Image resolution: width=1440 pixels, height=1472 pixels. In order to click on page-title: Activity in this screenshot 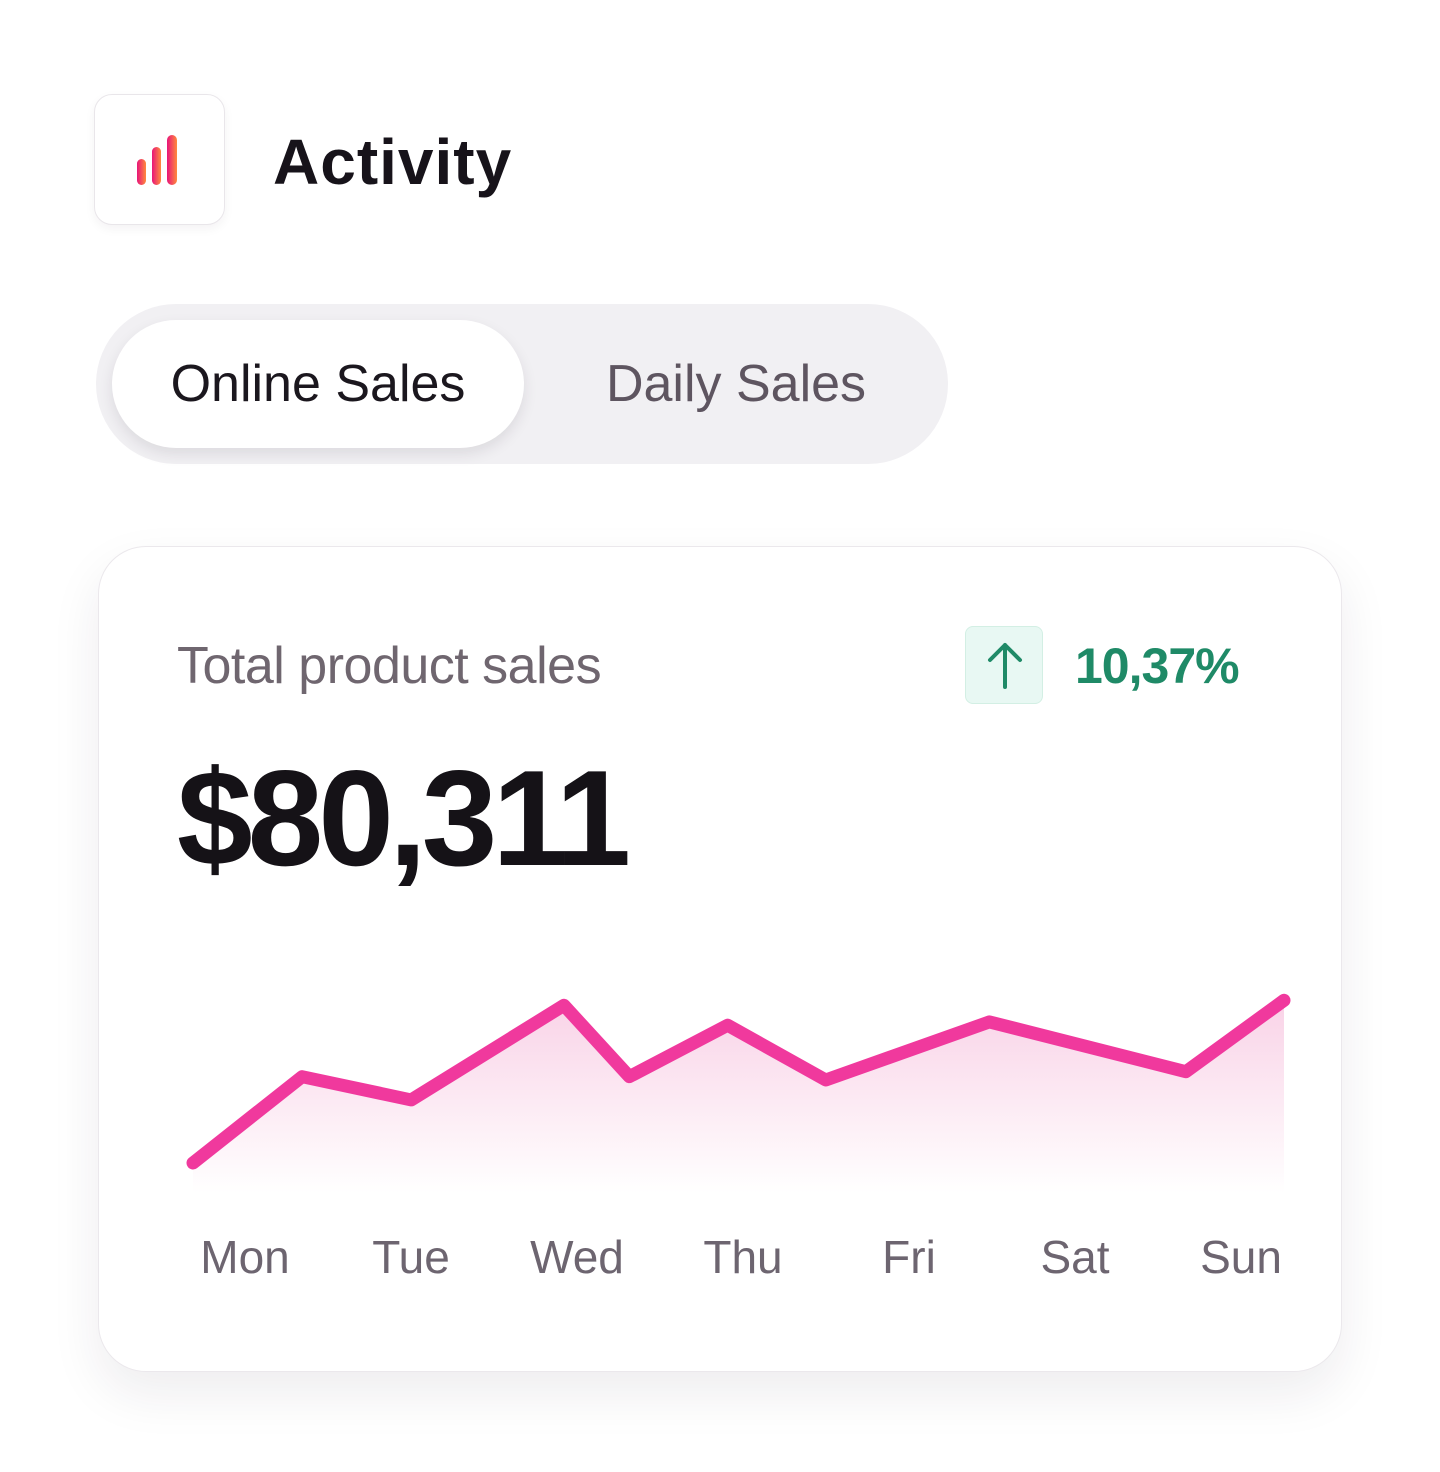, I will do `click(393, 162)`.